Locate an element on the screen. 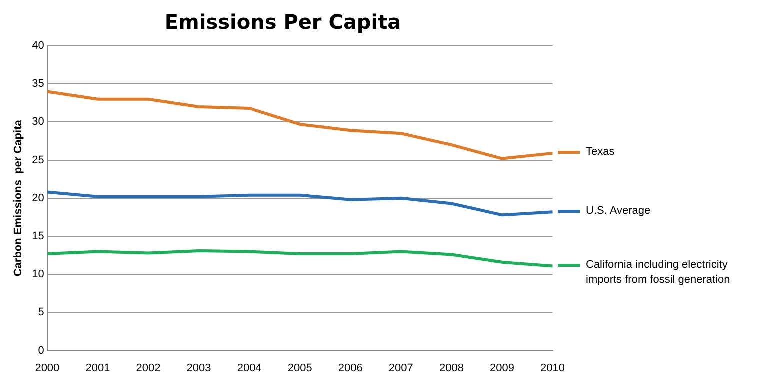 This screenshot has width=768, height=387. y-tick-label: 15 is located at coordinates (38, 236).